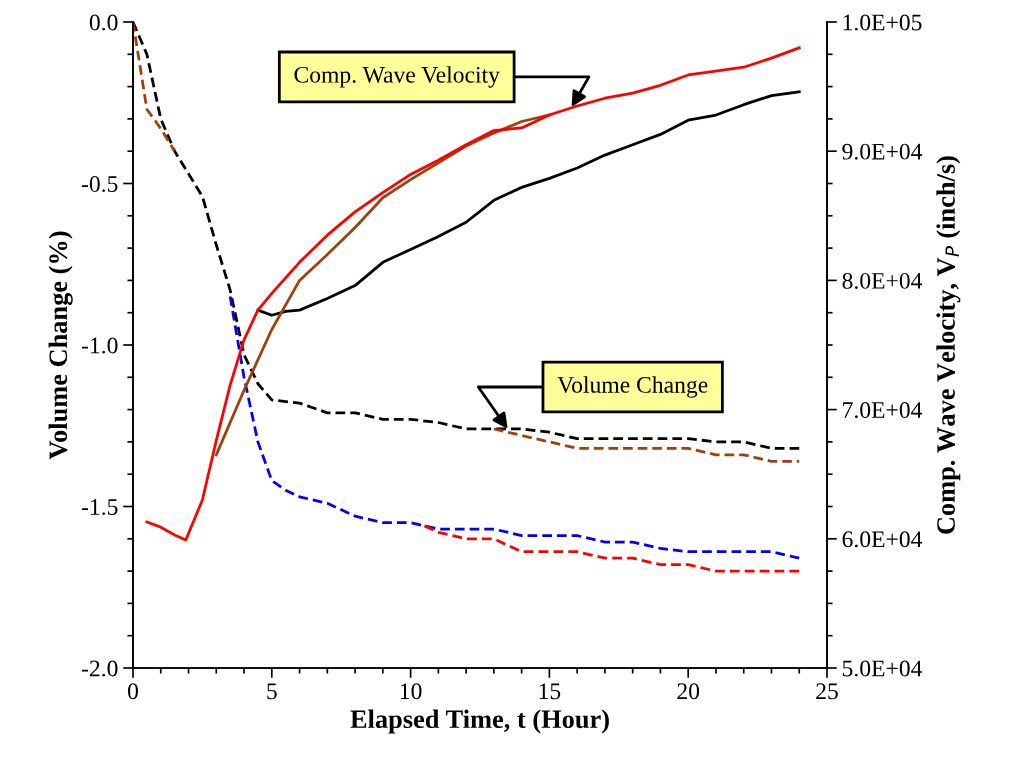 The width and height of the screenshot is (1011, 770). What do you see at coordinates (133, 691) in the screenshot?
I see `x-tick-label: 0` at bounding box center [133, 691].